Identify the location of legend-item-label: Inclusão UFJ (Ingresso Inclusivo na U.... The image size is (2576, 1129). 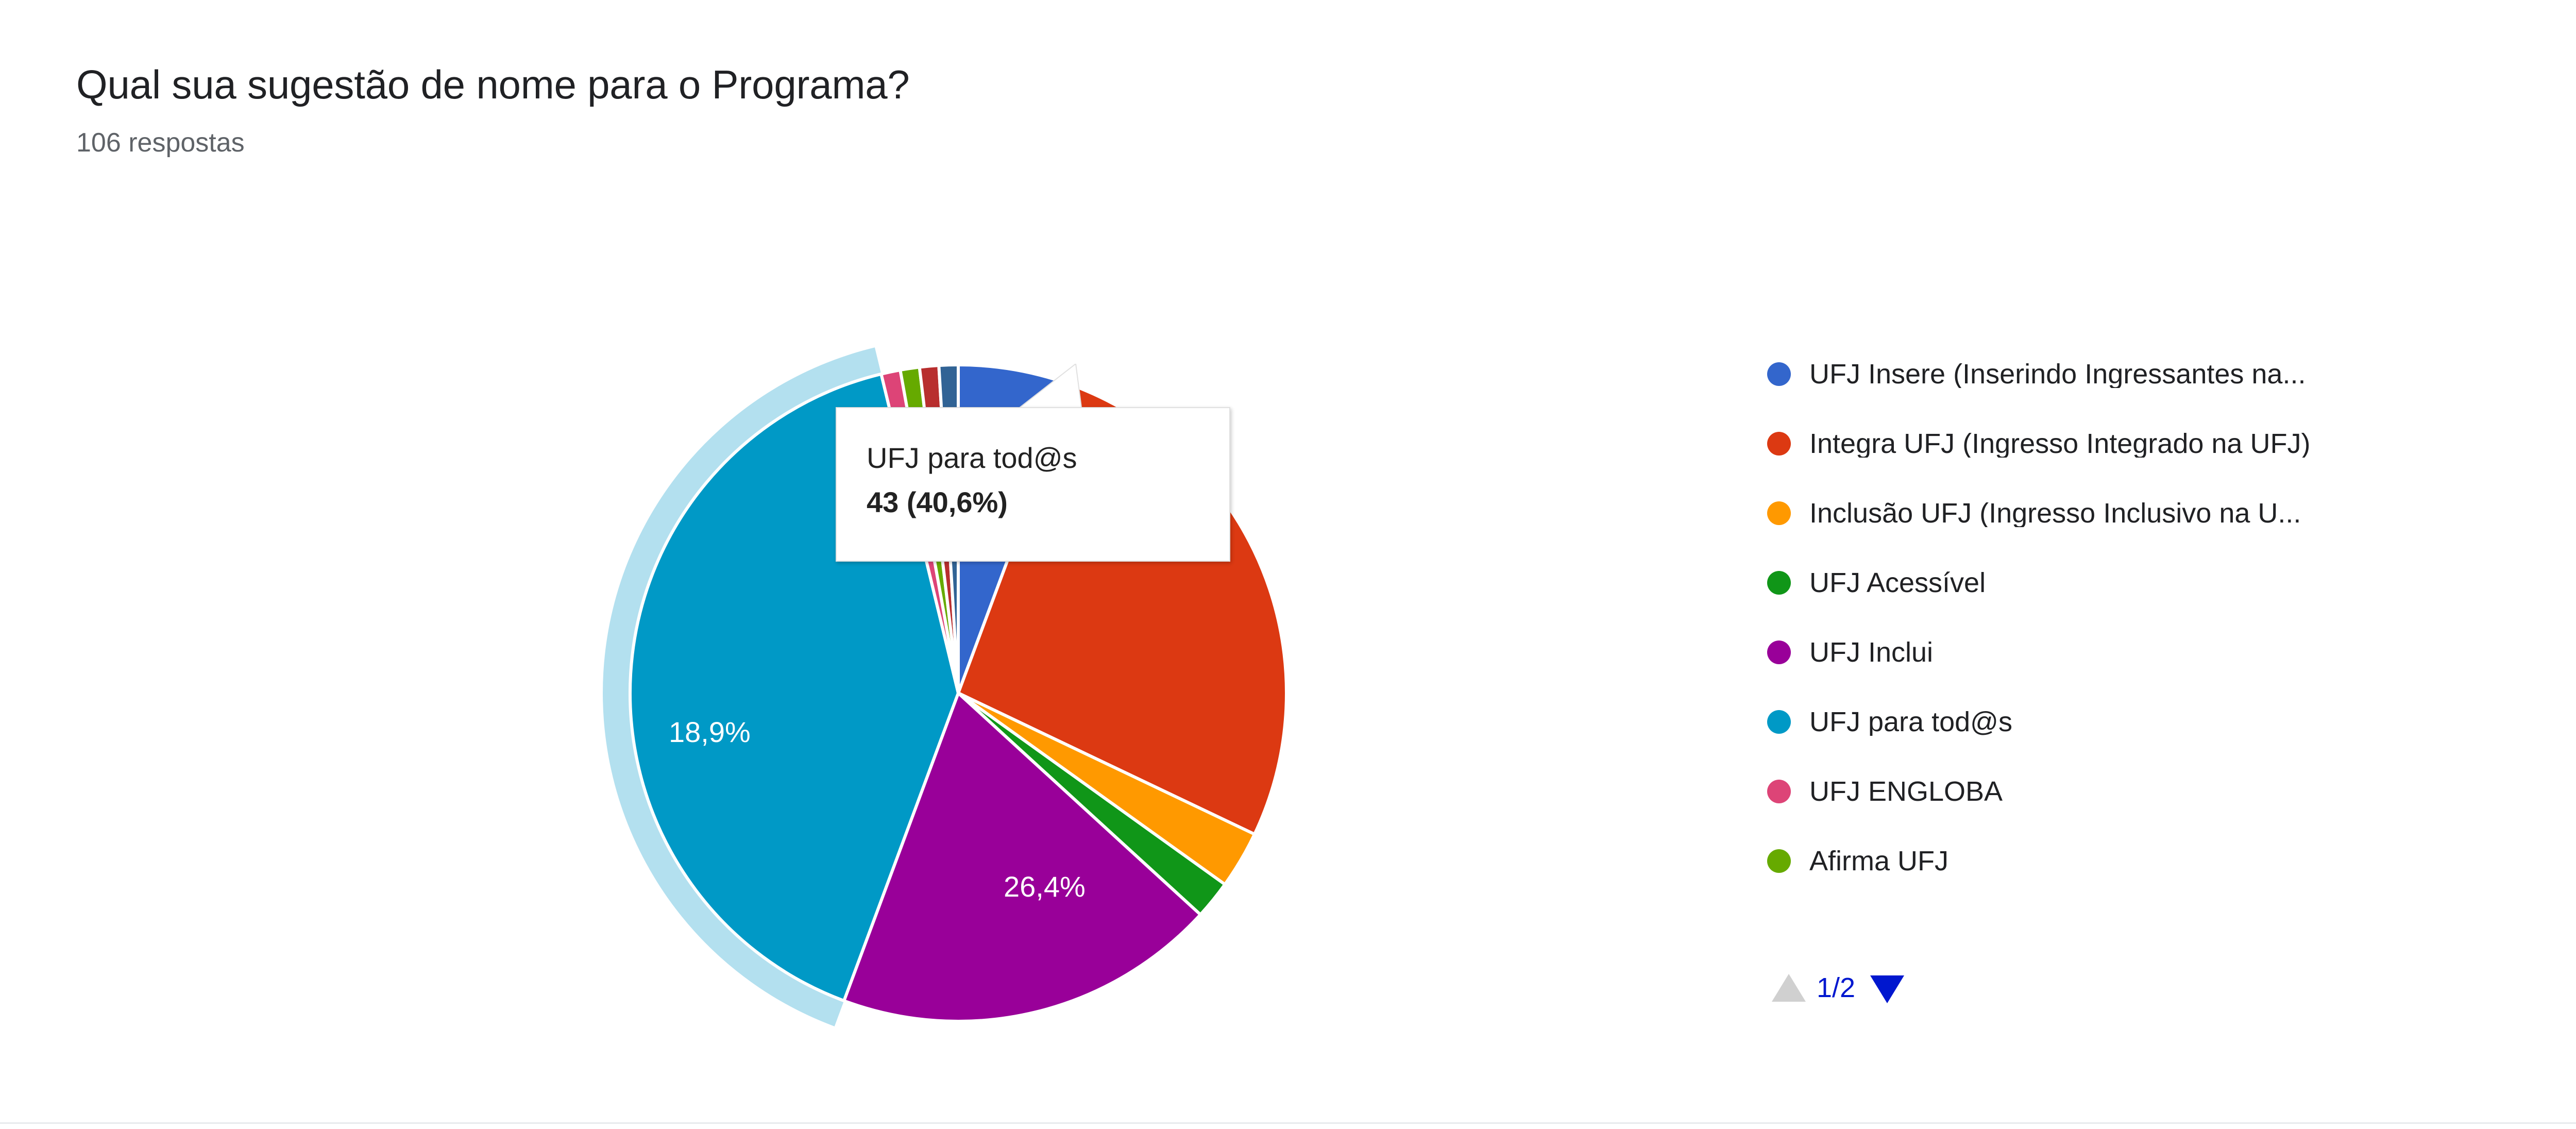
(2055, 513).